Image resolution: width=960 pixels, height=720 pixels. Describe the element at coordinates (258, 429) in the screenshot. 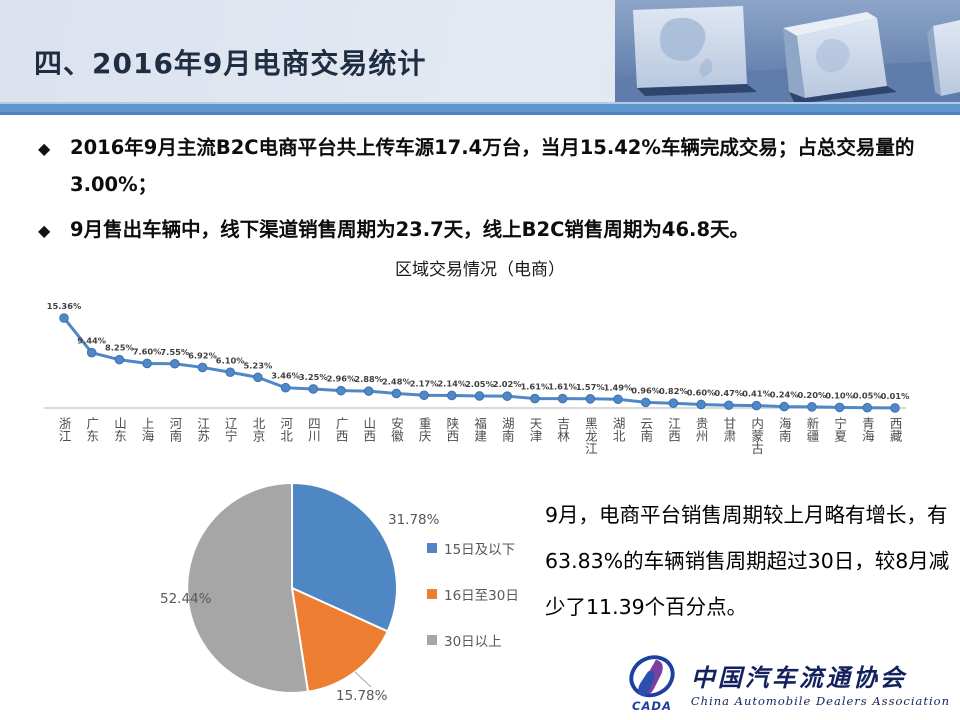

I see `x-axis-label: 北京` at that location.